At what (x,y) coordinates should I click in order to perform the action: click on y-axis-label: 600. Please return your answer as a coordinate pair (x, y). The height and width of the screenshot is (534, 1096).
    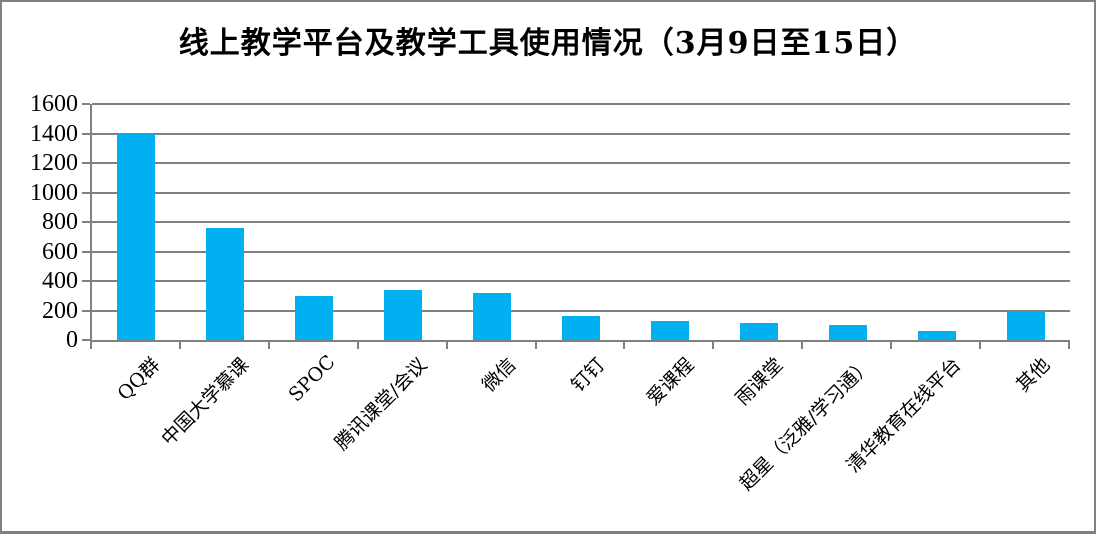
    Looking at the image, I should click on (60, 251).